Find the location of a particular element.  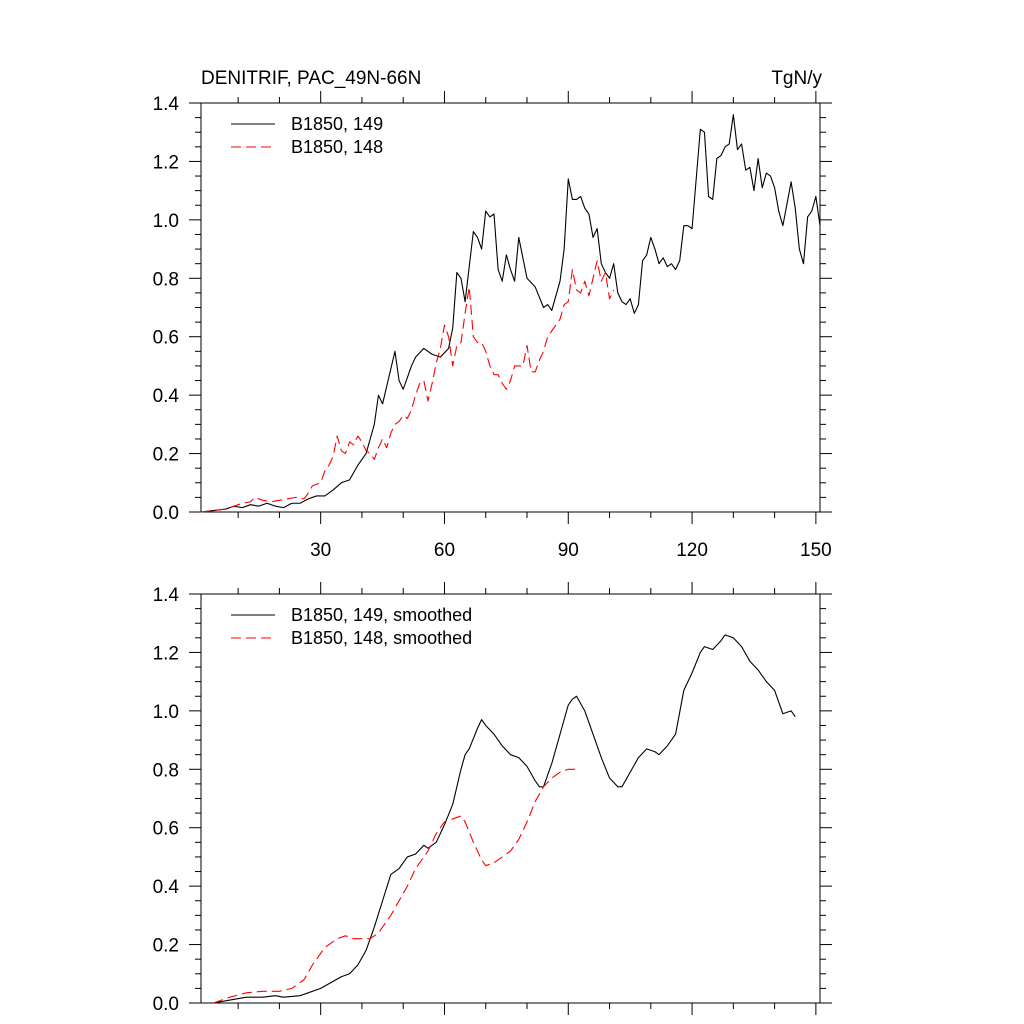

panel1-ytick-label: 0.0 is located at coordinates (166, 513).